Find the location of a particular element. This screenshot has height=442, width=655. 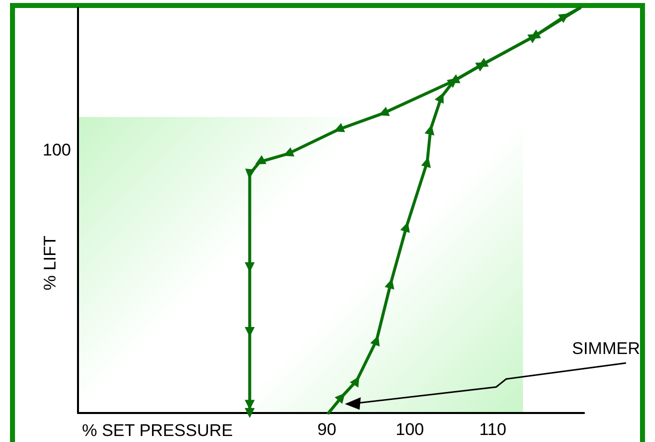

text: 100 is located at coordinates (56, 150).